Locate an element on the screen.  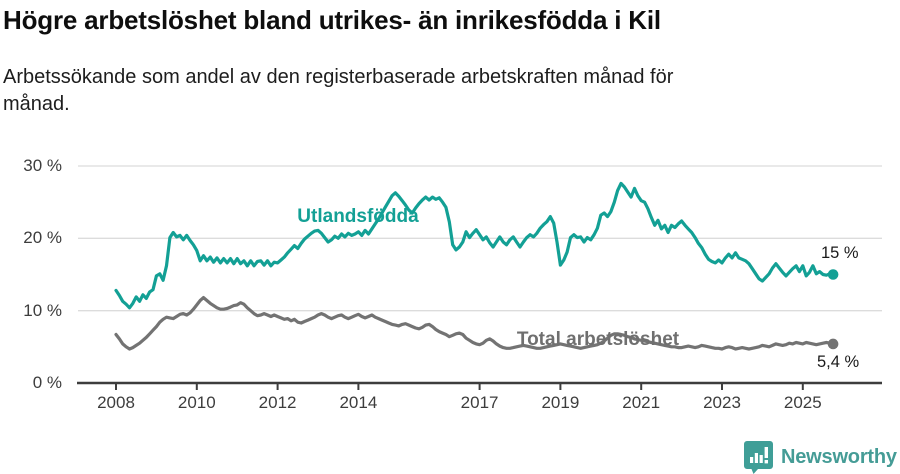
bar-chart-speech-bubble-icon is located at coordinates (758, 457).